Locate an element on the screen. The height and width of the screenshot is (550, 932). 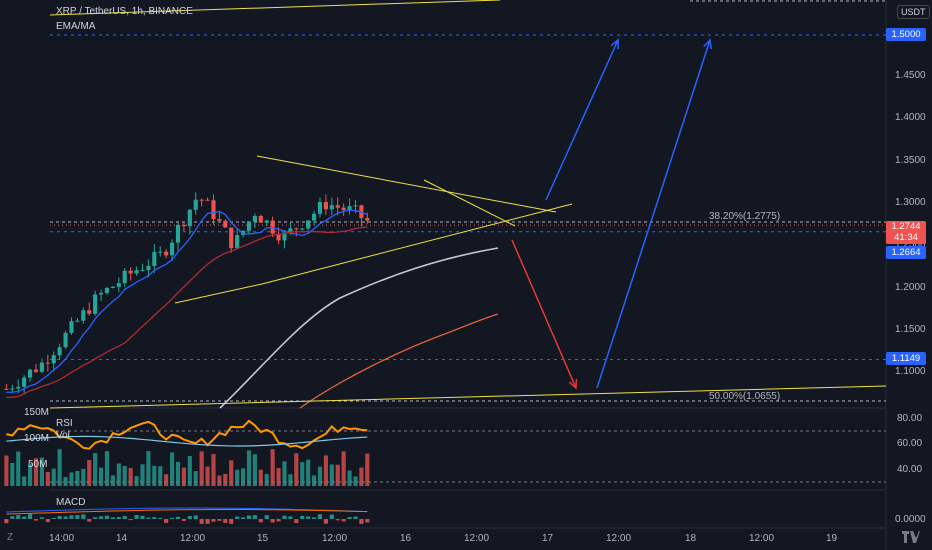
macd-label: MACD is located at coordinates (71, 502).